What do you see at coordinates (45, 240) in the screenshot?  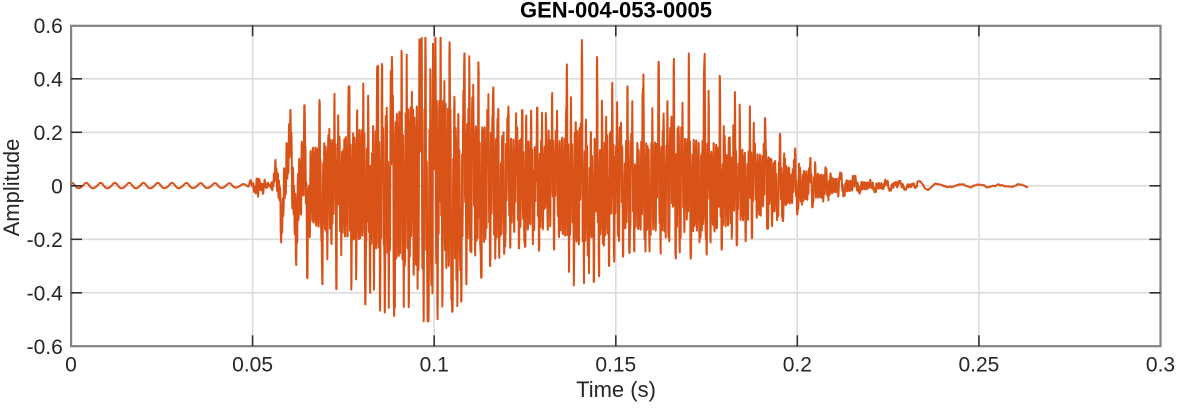 I see `svg-text: -0.2` at bounding box center [45, 240].